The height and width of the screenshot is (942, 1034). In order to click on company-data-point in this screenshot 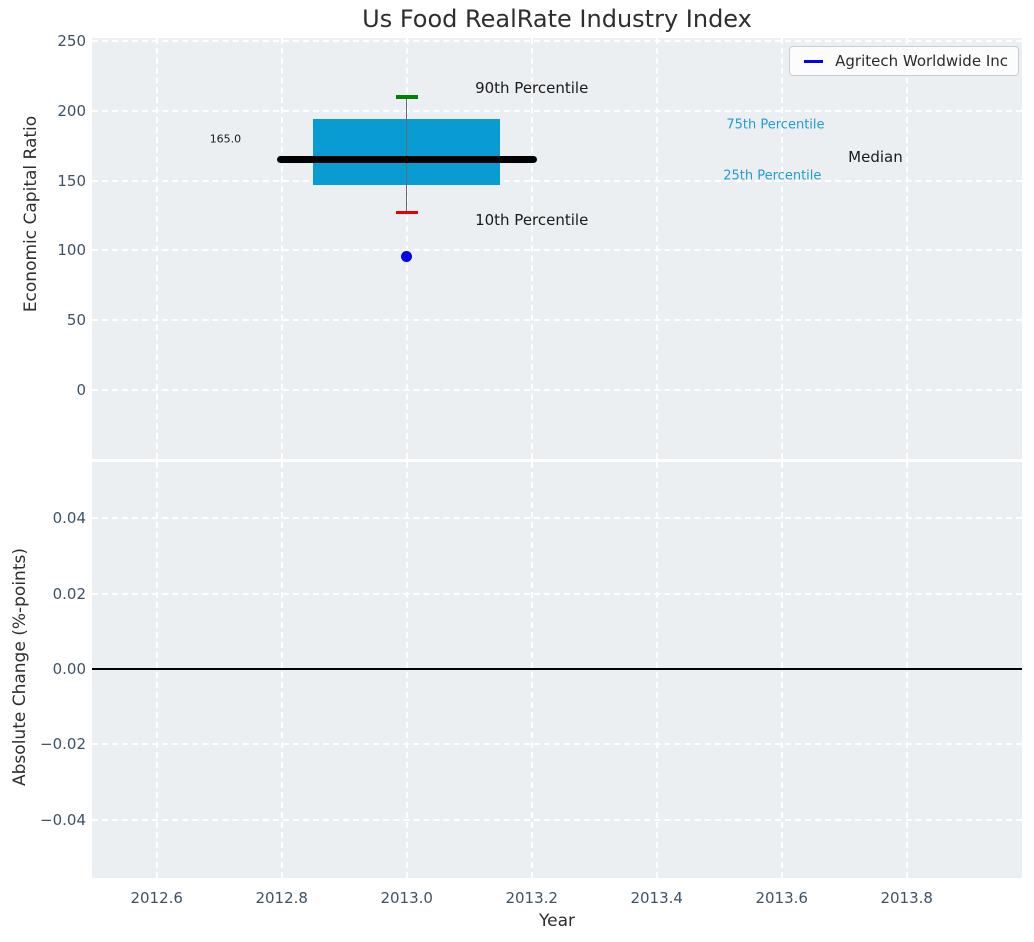, I will do `click(407, 257)`.